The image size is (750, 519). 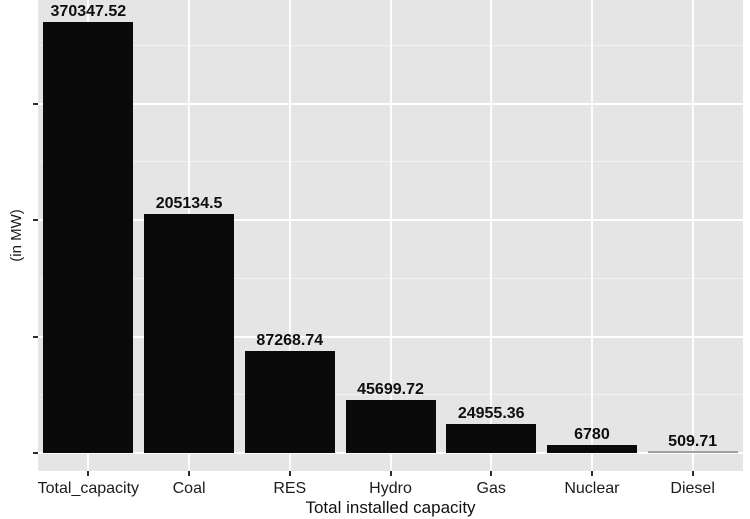 I want to click on x-axis-tick-label: Total_capacity, so click(x=88, y=488).